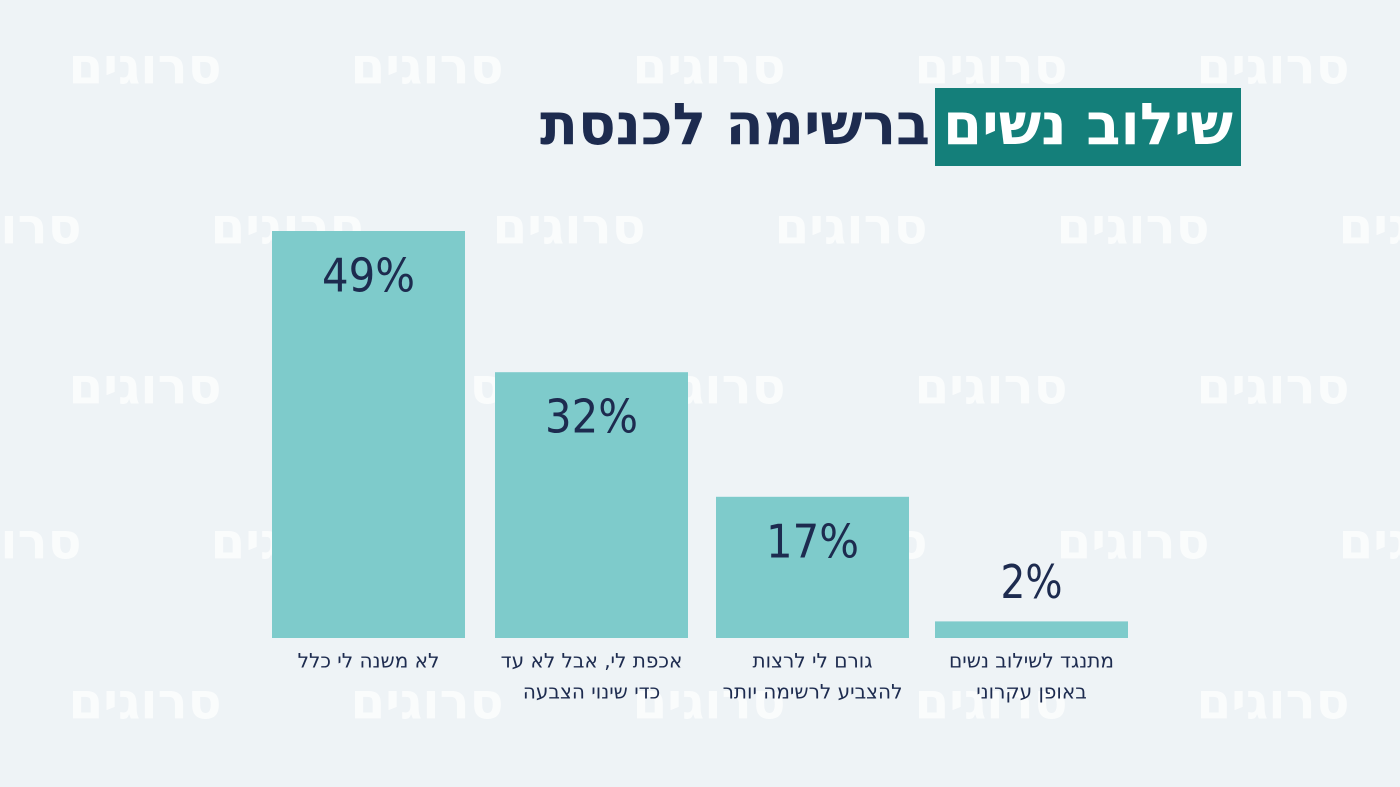 The image size is (1400, 787). I want to click on x-tick-label: להצביע לרשימה יותר, so click(813, 692).